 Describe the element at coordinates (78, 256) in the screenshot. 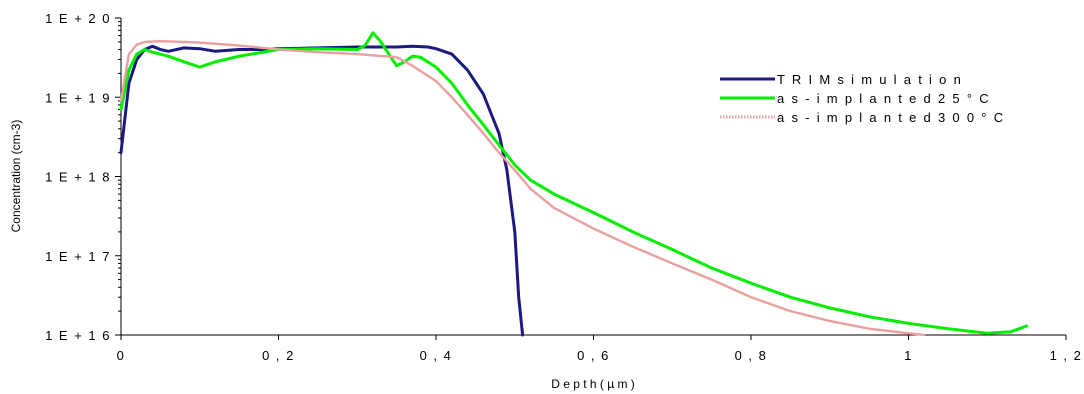

I see `y-tick-label: 1 E + 1 7` at that location.